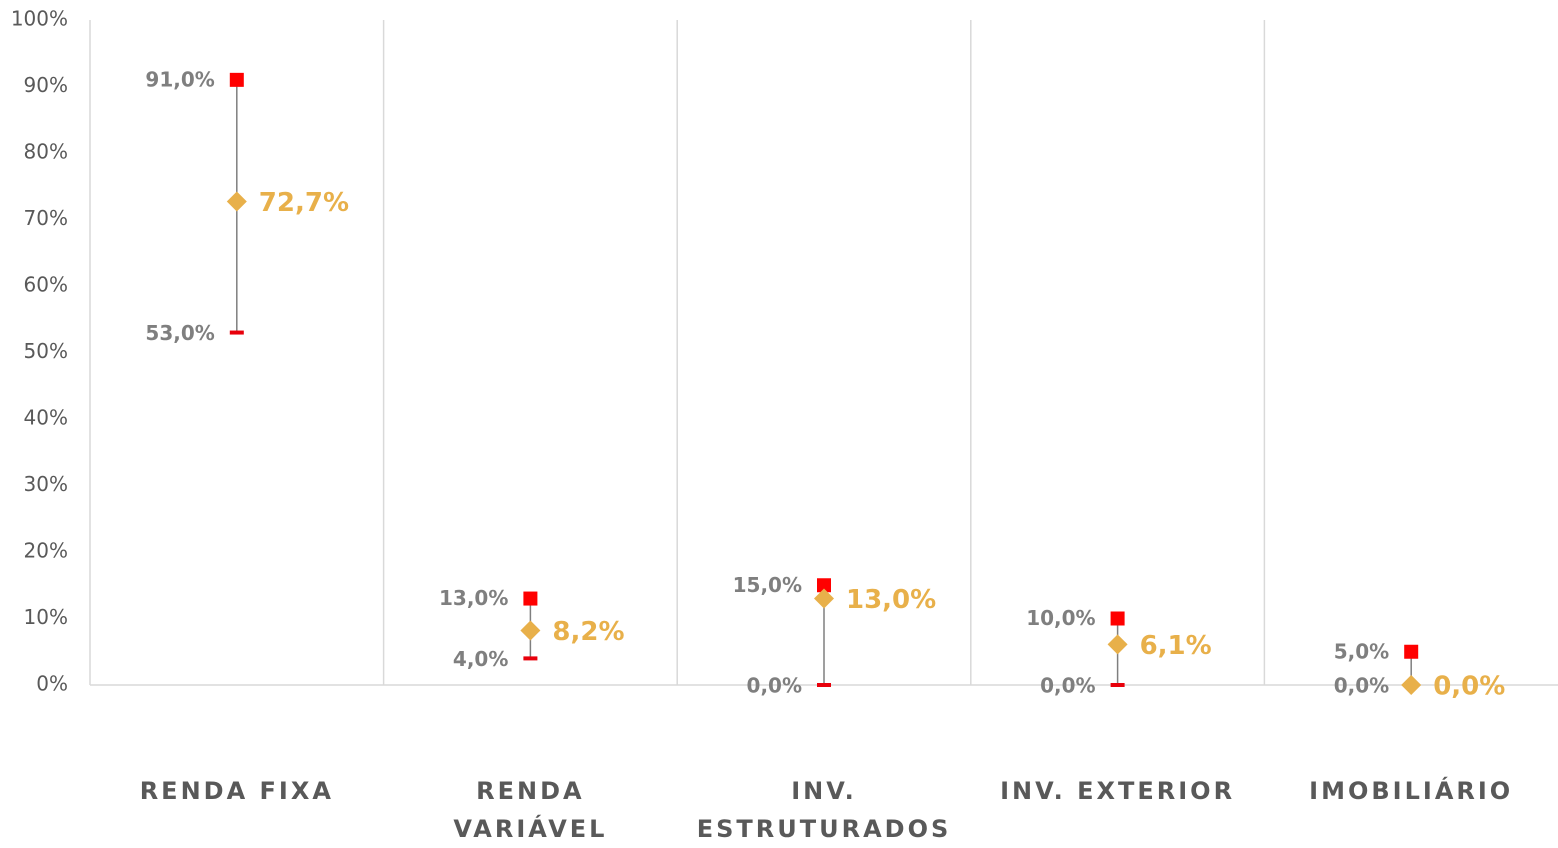  Describe the element at coordinates (46, 285) in the screenshot. I see `y-tick-label: 60%` at that location.